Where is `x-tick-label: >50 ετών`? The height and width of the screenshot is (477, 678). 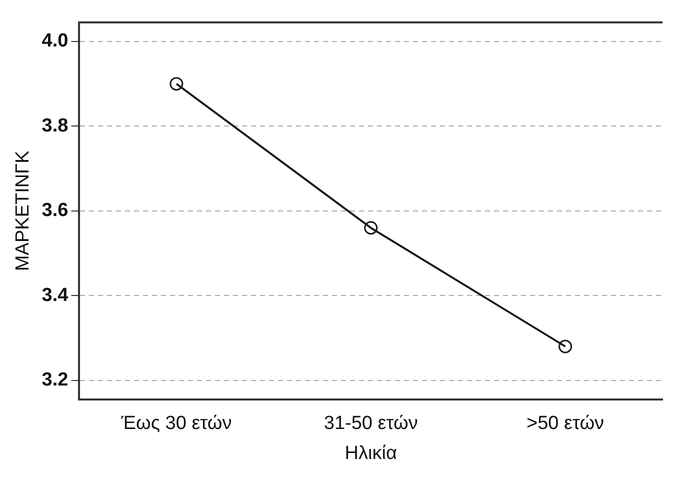 x-tick-label: >50 ετών is located at coordinates (565, 423).